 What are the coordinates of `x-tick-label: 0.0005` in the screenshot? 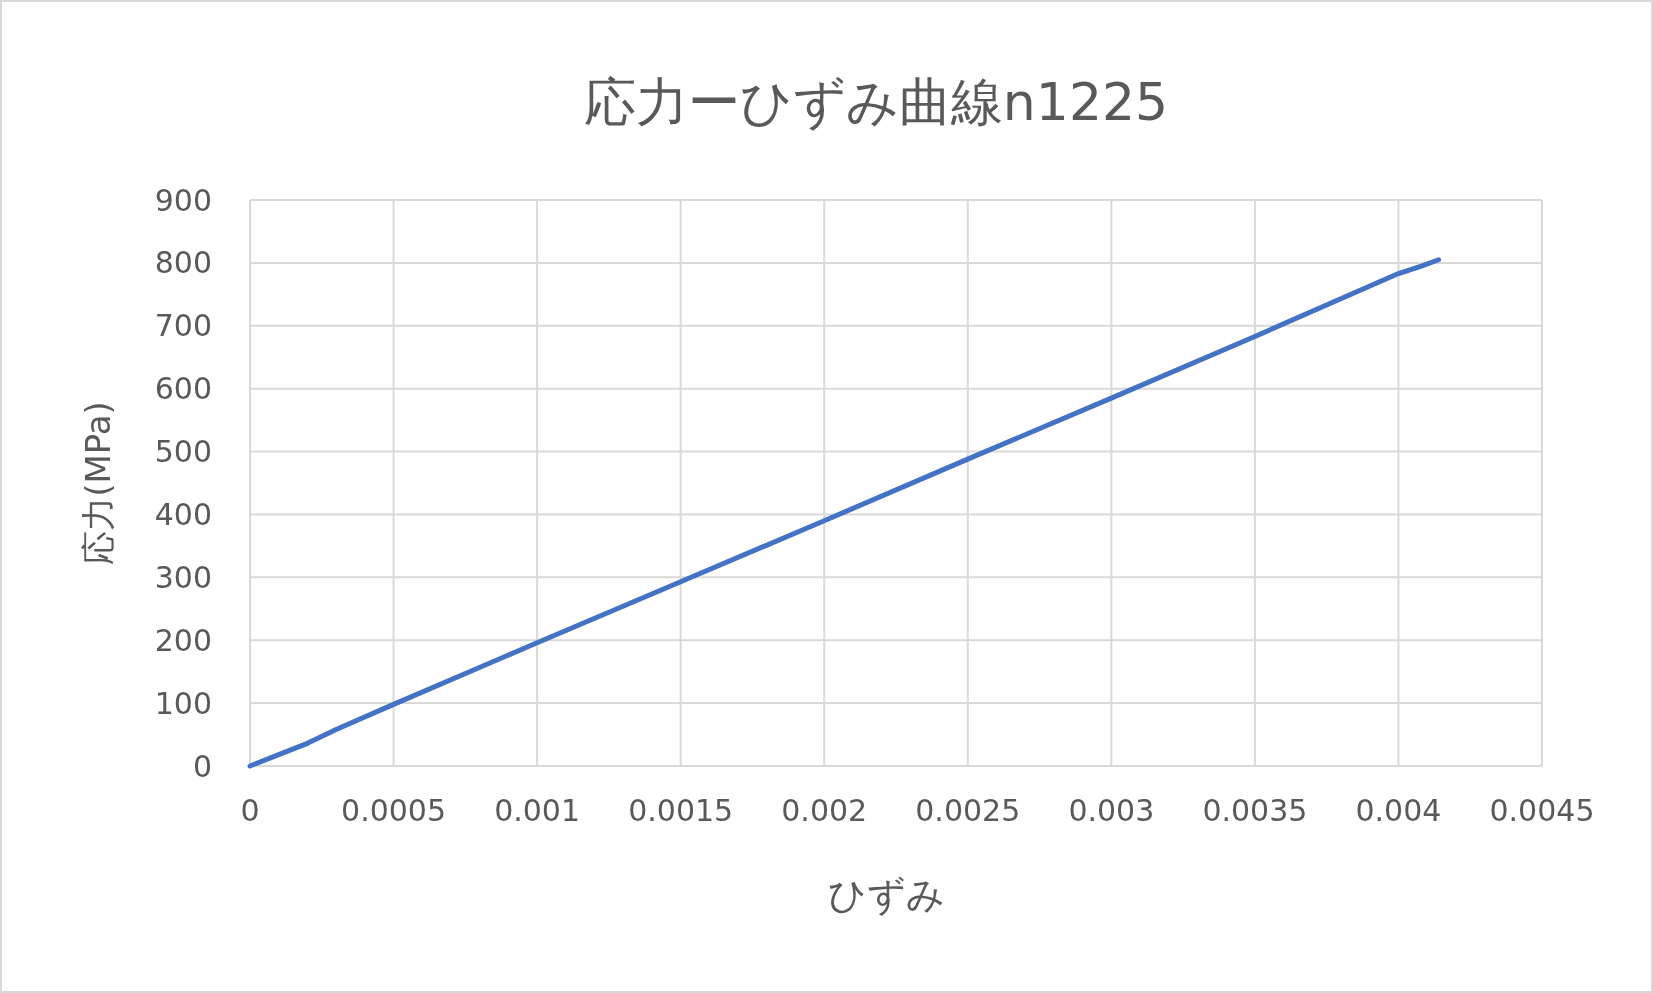 It's located at (394, 810).